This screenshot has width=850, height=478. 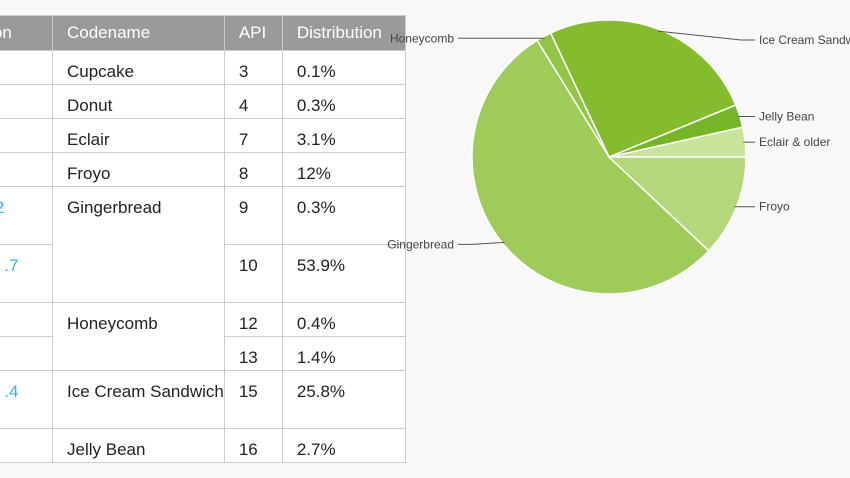 What do you see at coordinates (343, 33) in the screenshot?
I see `header-distribution: Distribution` at bounding box center [343, 33].